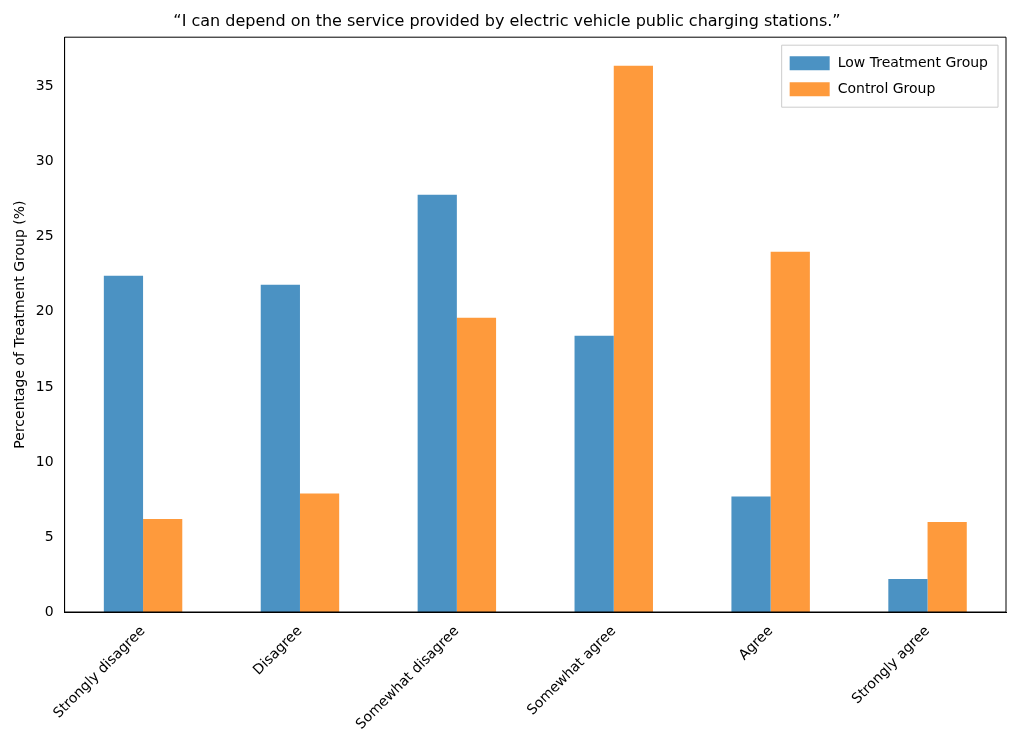  I want to click on chart-title: “I can depend on the service provided by electric vehicle public charging stations.”, so click(507, 20).